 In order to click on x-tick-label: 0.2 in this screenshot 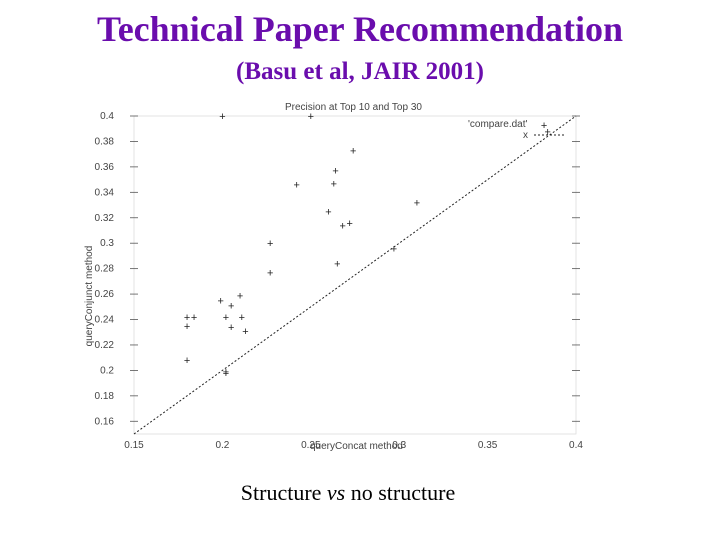, I will do `click(222, 445)`.